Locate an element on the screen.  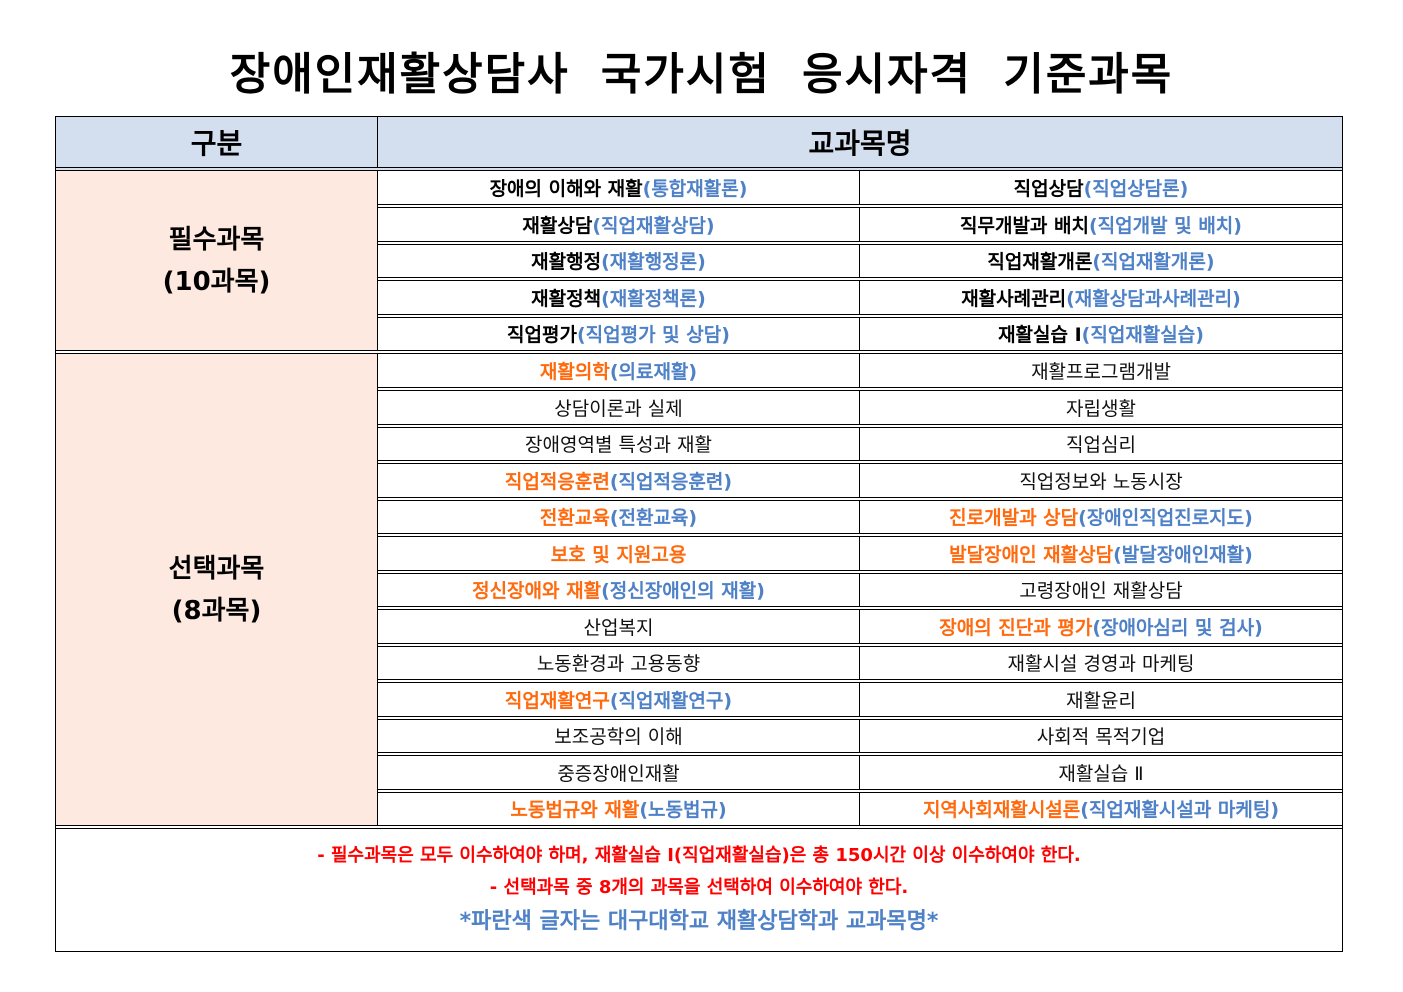
subject-cell: 정신장애와 재활 (정신장애인의 재활) is located at coordinates (619, 589).